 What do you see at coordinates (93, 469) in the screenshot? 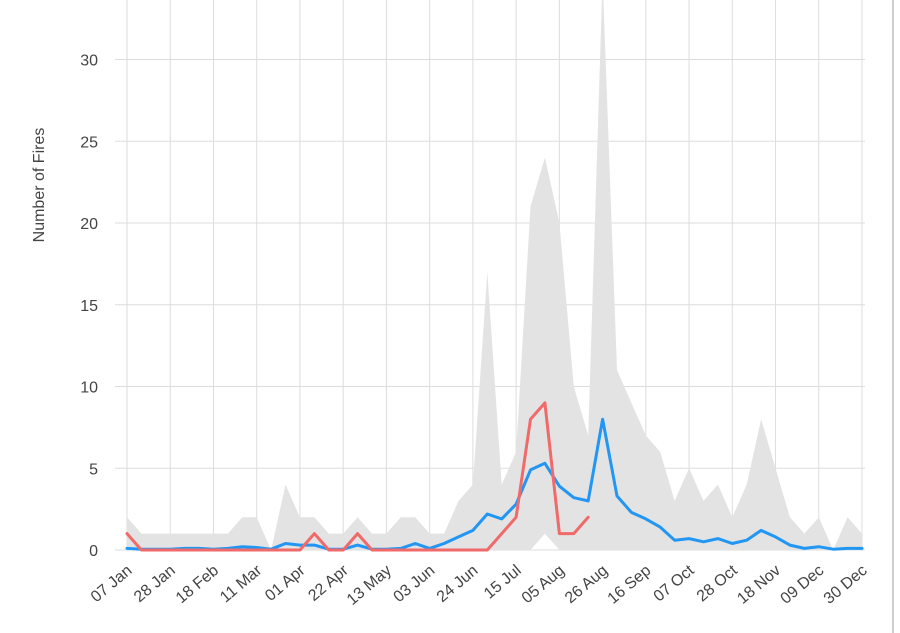
I see `y-tick-label: 5` at bounding box center [93, 469].